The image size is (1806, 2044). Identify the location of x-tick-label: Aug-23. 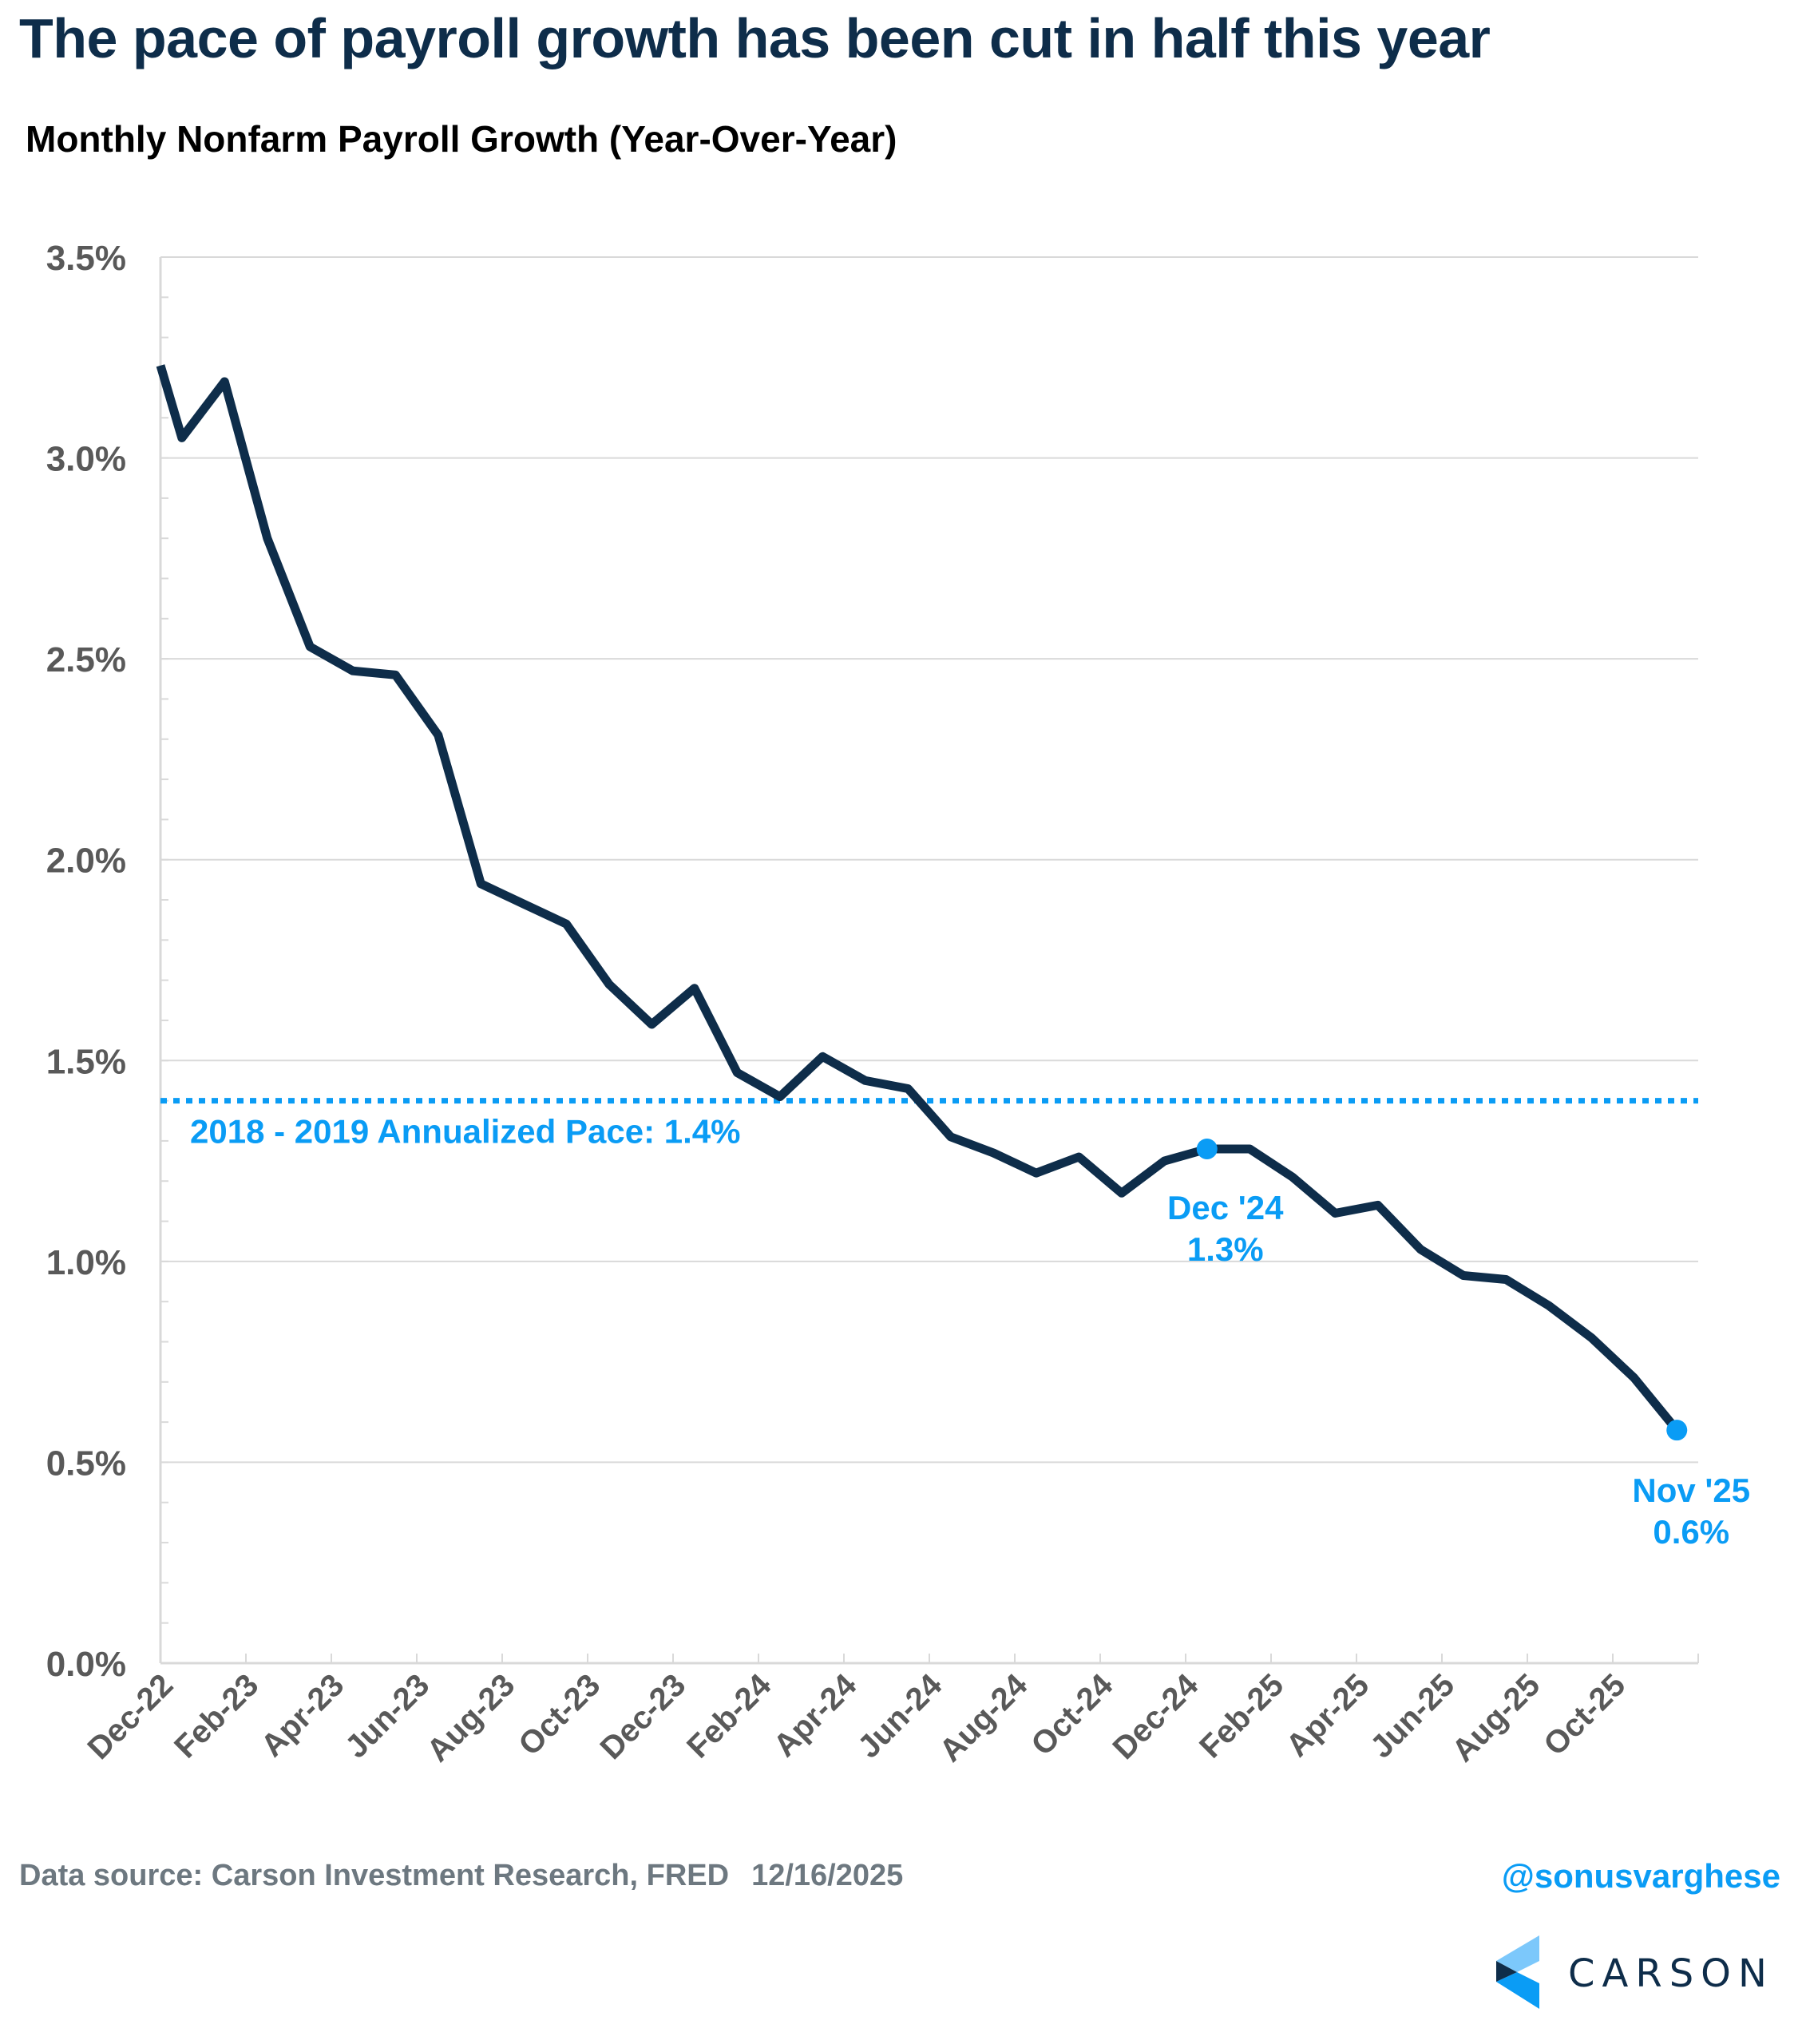
(471, 1718).